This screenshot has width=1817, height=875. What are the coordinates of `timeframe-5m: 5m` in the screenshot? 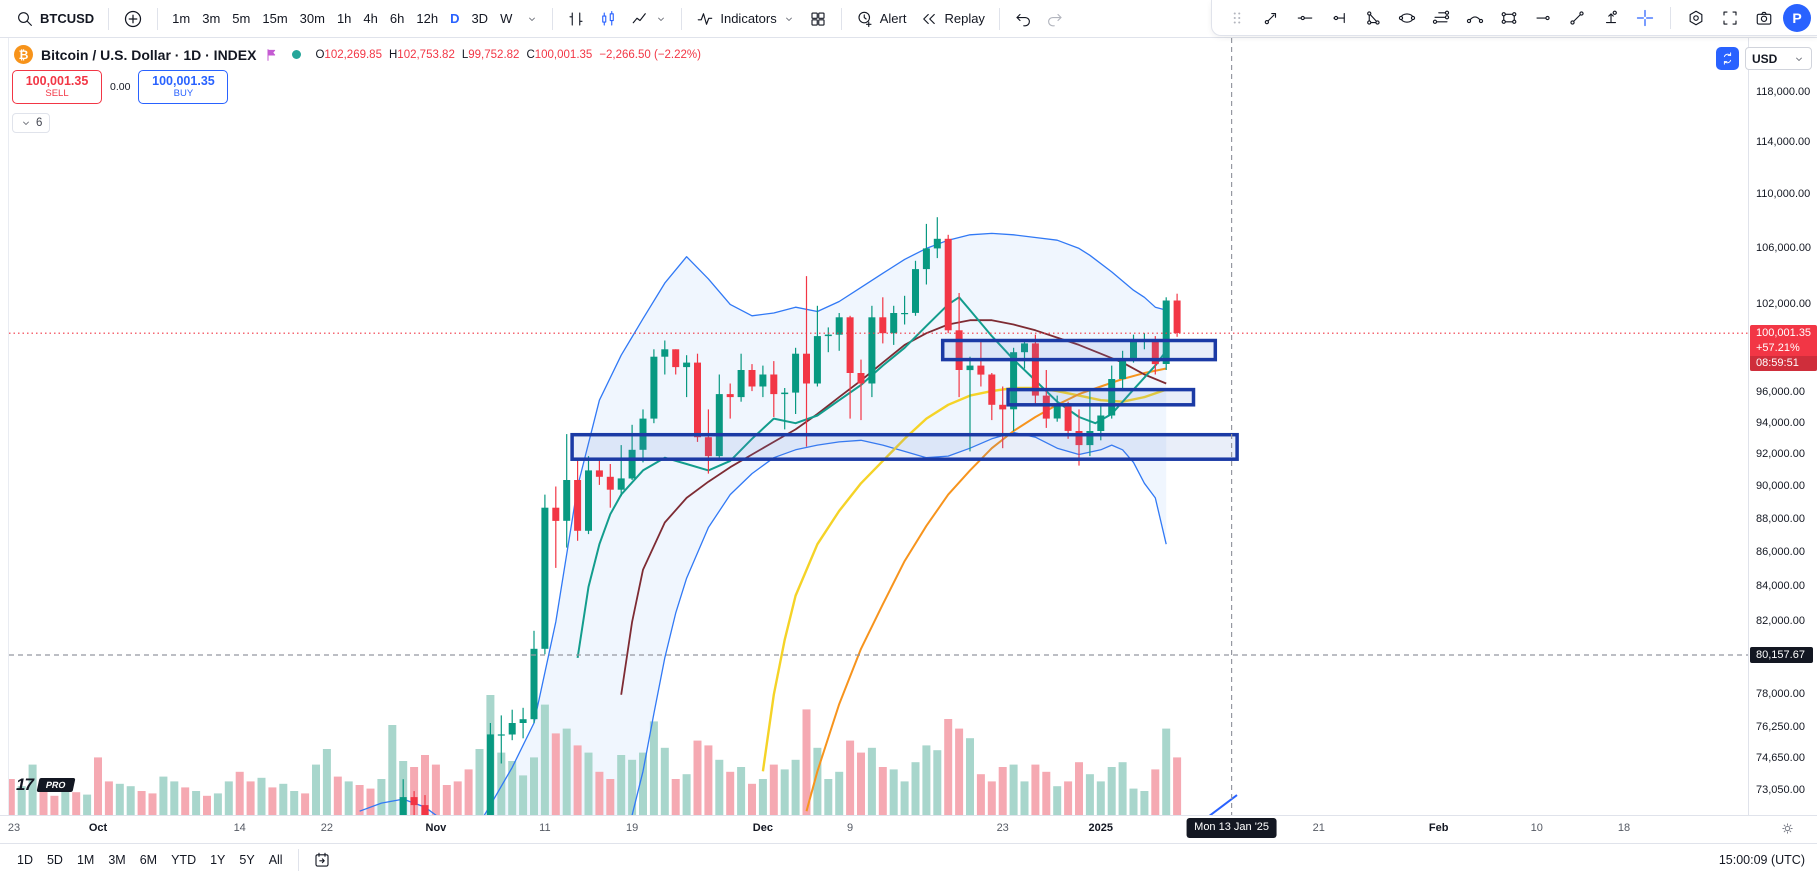 It's located at (241, 18).